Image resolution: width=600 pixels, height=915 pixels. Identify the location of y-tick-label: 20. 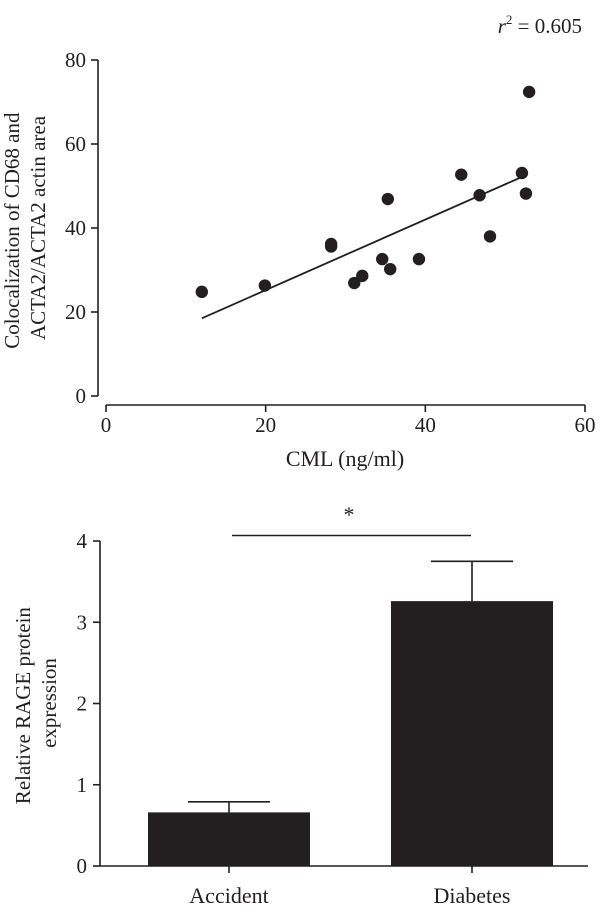
(75, 312).